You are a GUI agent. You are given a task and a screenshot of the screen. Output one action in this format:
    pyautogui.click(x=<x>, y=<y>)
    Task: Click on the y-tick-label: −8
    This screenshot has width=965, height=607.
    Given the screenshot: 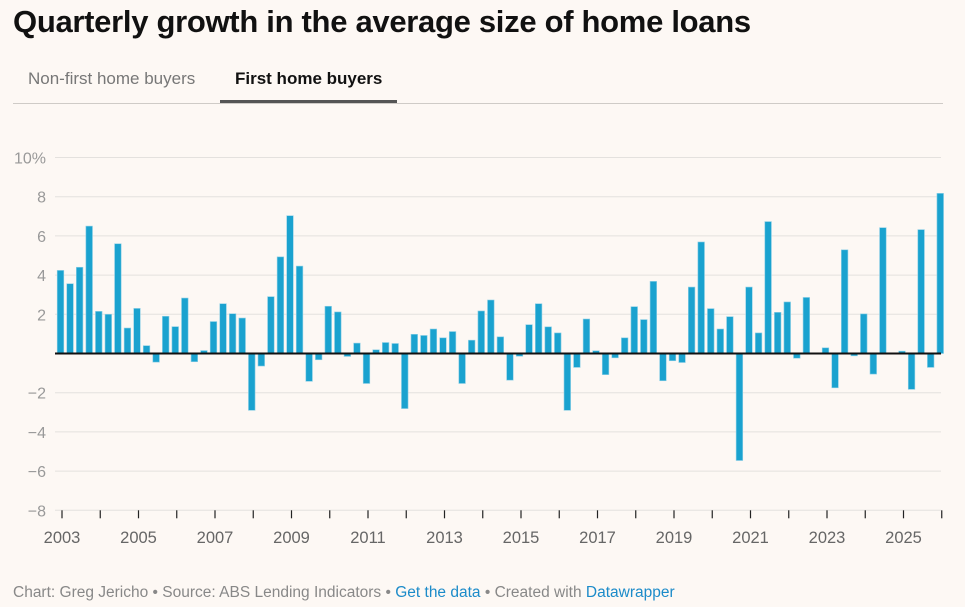 What is the action you would take?
    pyautogui.click(x=37, y=511)
    